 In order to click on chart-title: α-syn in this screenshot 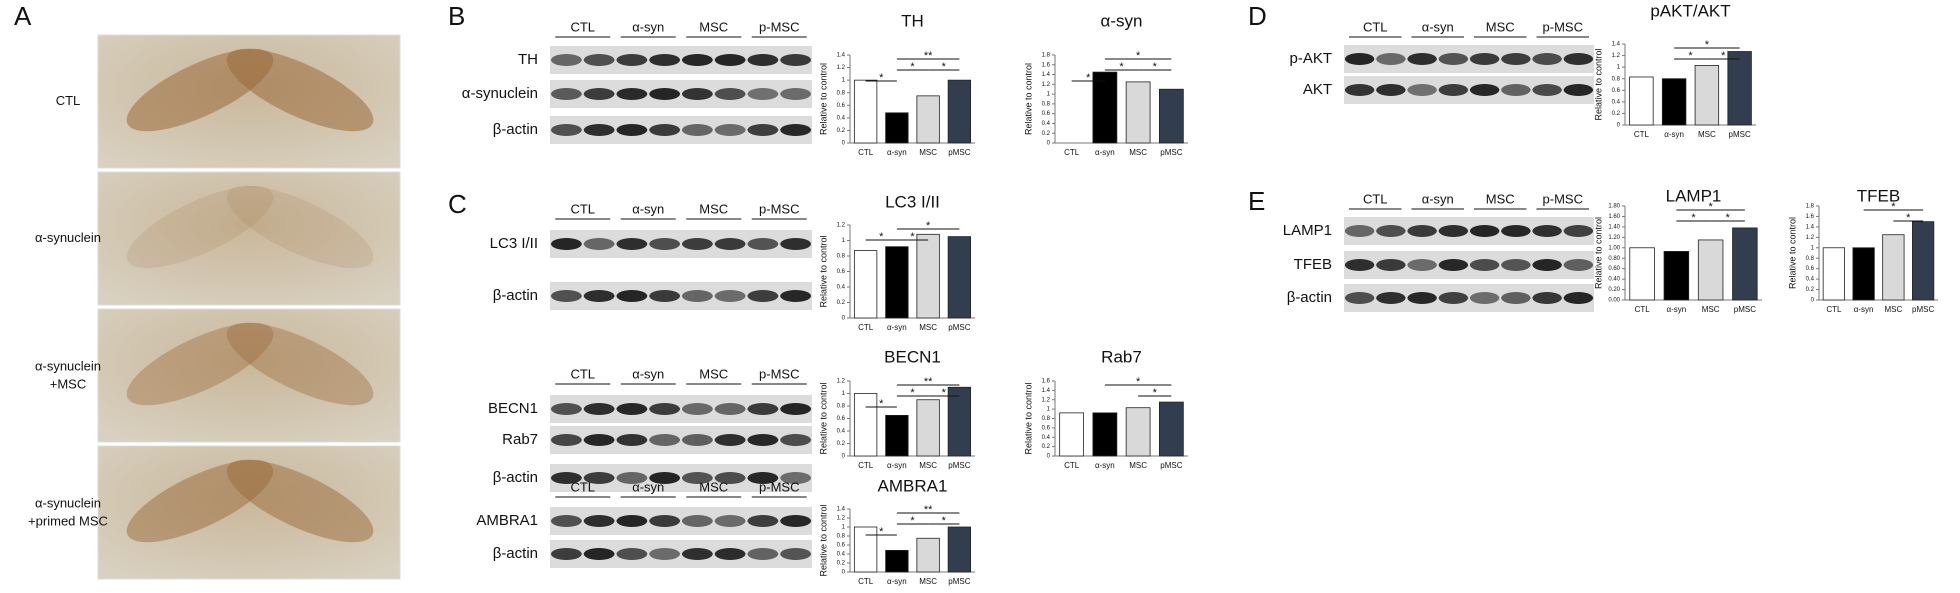, I will do `click(1122, 20)`.